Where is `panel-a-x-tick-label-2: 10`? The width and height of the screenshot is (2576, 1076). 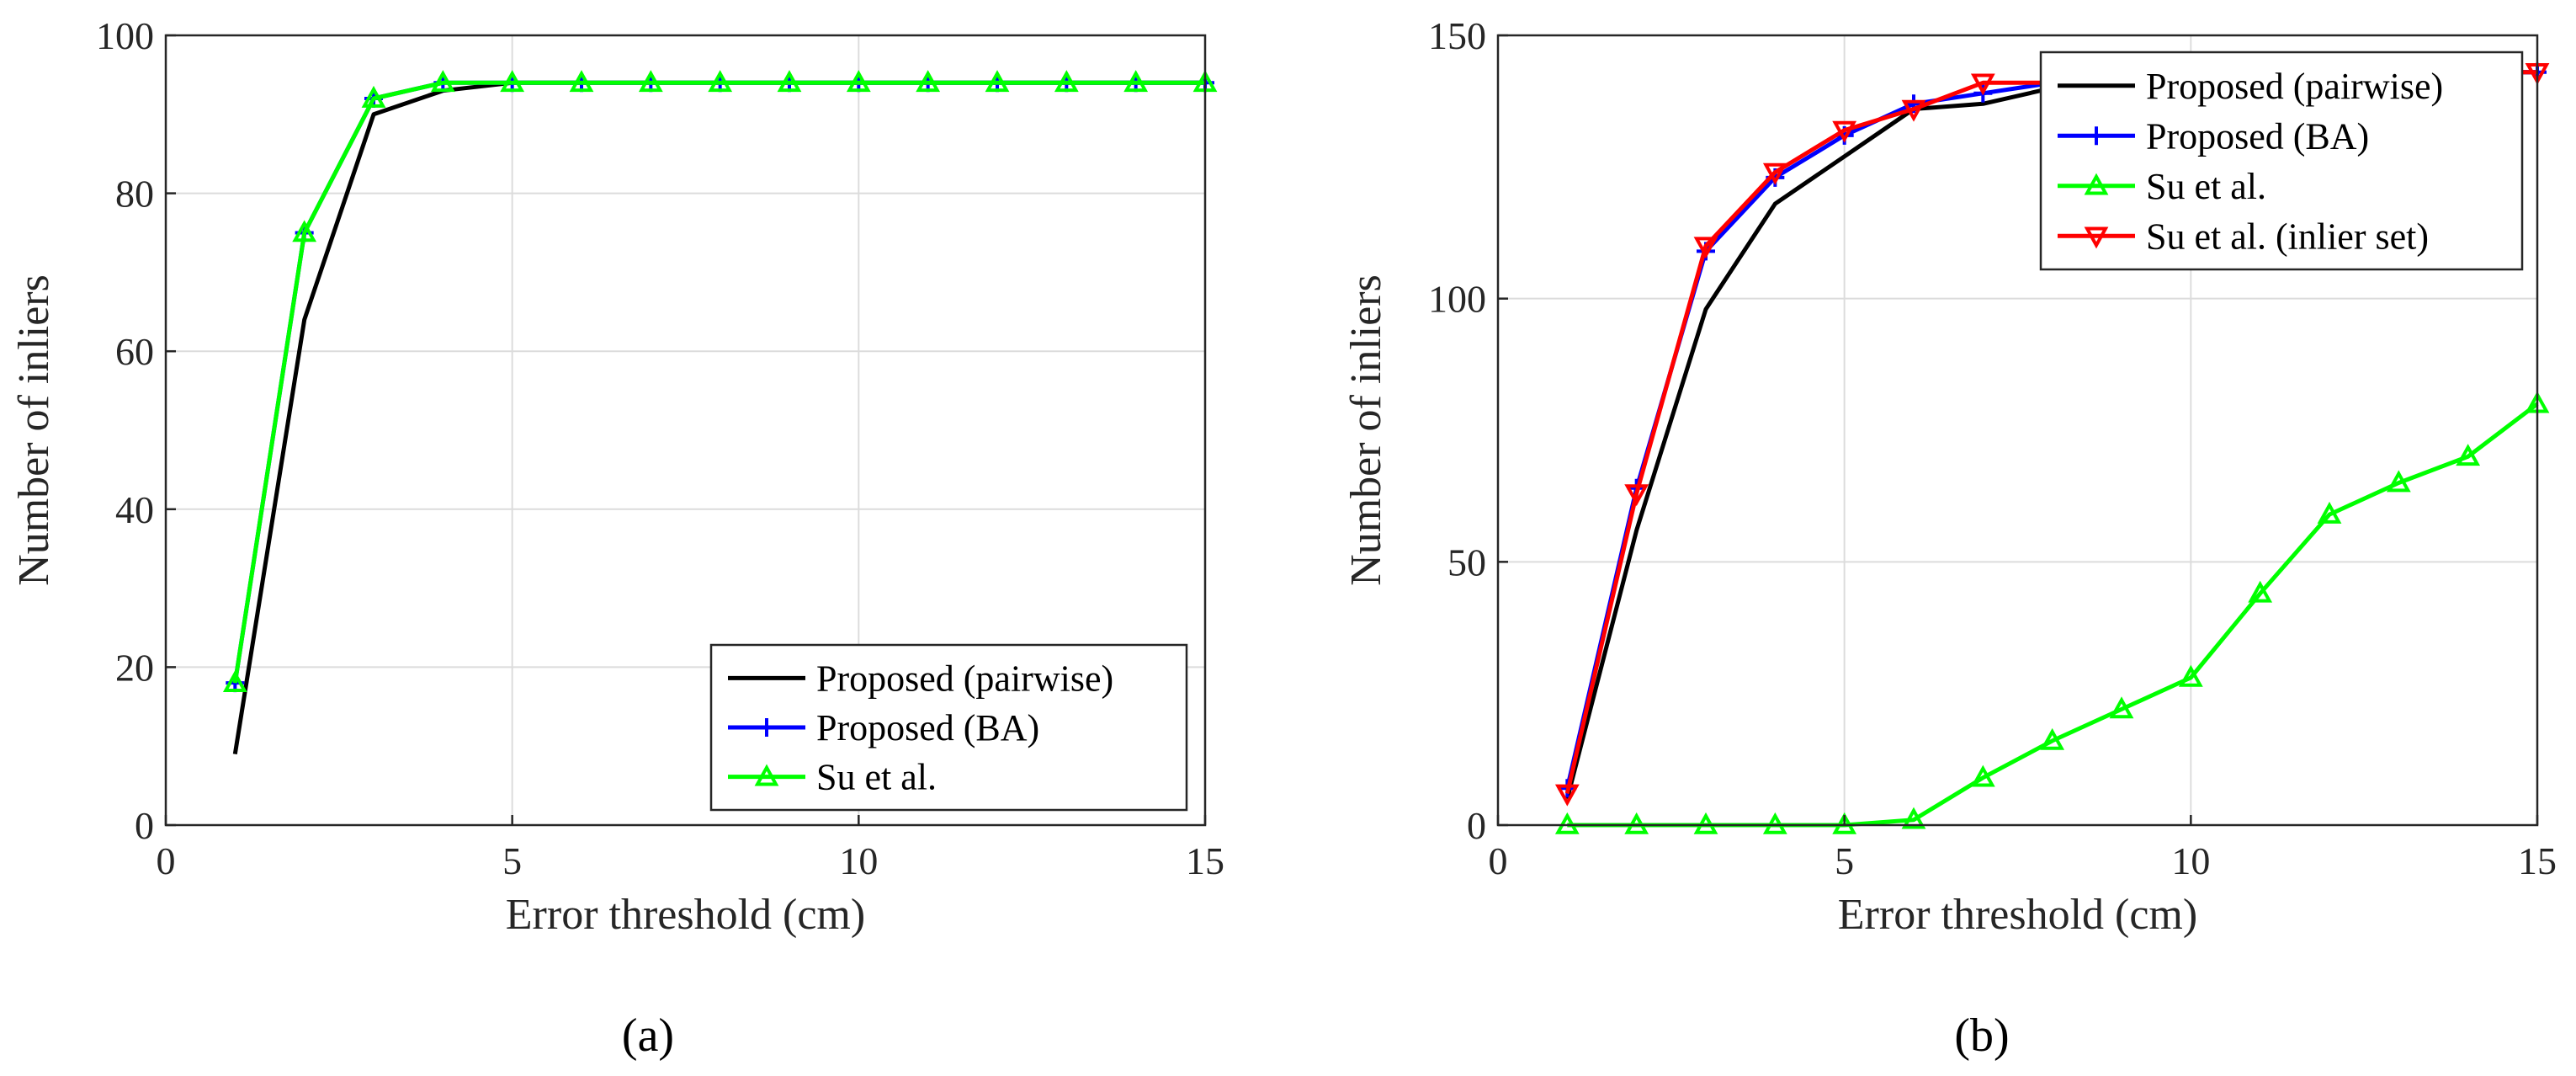
panel-a-x-tick-label-2: 10 is located at coordinates (858, 861).